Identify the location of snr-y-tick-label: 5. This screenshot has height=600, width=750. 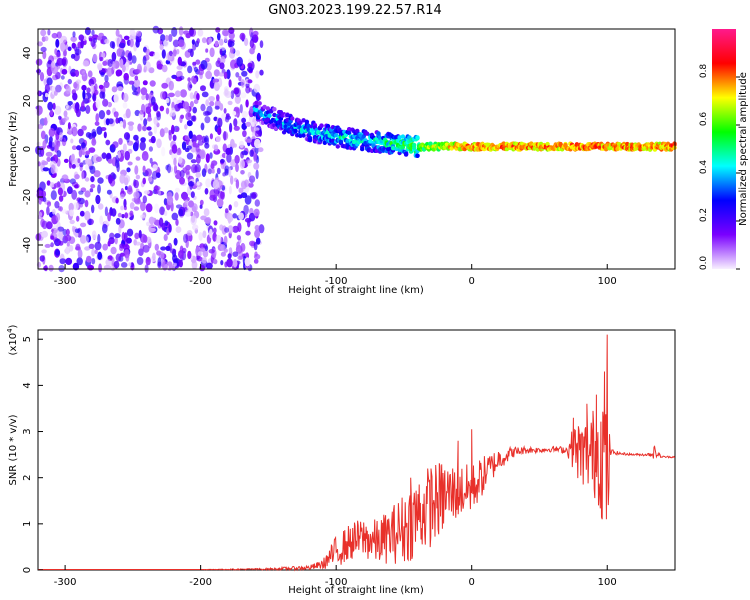
(27, 339).